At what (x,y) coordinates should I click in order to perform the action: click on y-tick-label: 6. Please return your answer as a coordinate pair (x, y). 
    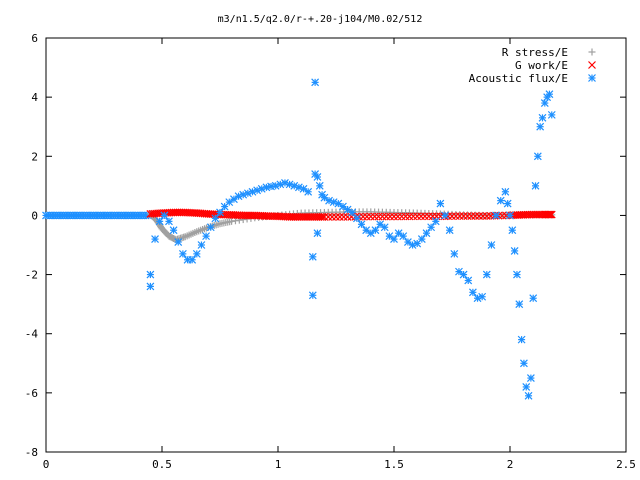
    Looking at the image, I should click on (34, 38).